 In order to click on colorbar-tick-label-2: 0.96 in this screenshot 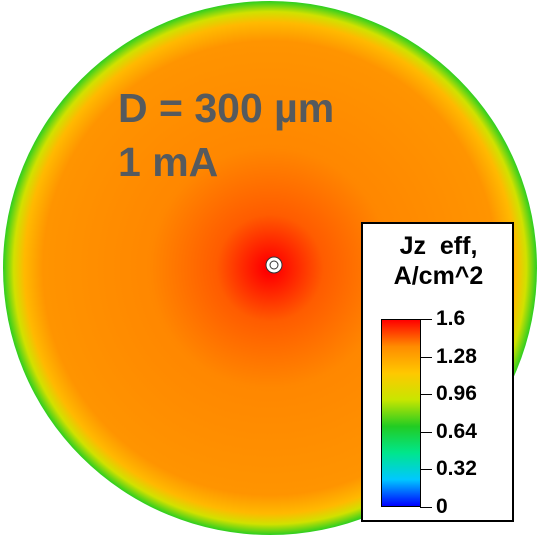, I will do `click(456, 394)`.